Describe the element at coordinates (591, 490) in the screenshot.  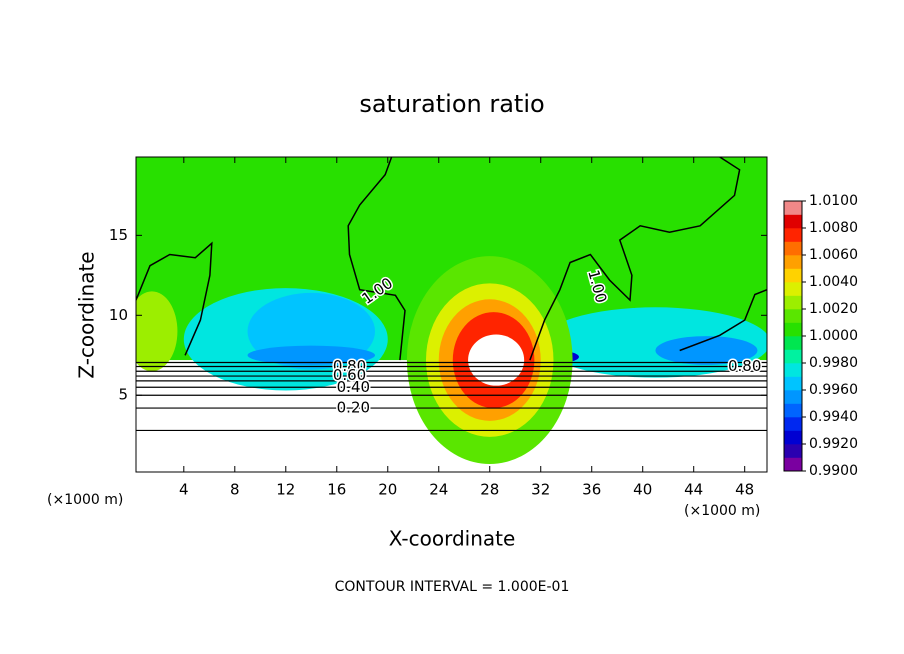
I see `x-tick-label: 36` at that location.